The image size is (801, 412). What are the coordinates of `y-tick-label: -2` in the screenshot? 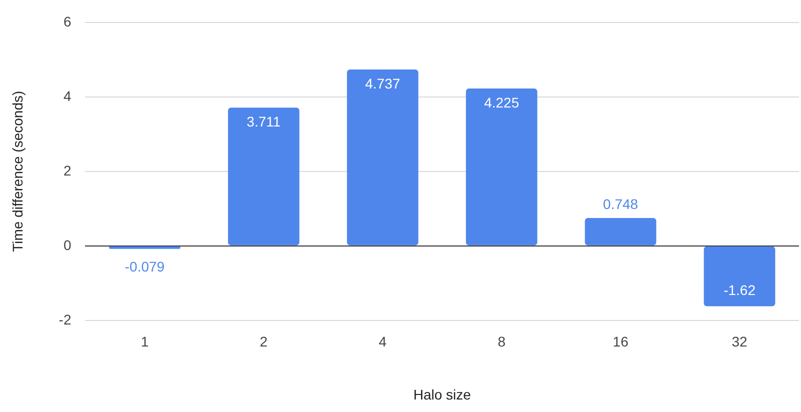 It's located at (65, 319).